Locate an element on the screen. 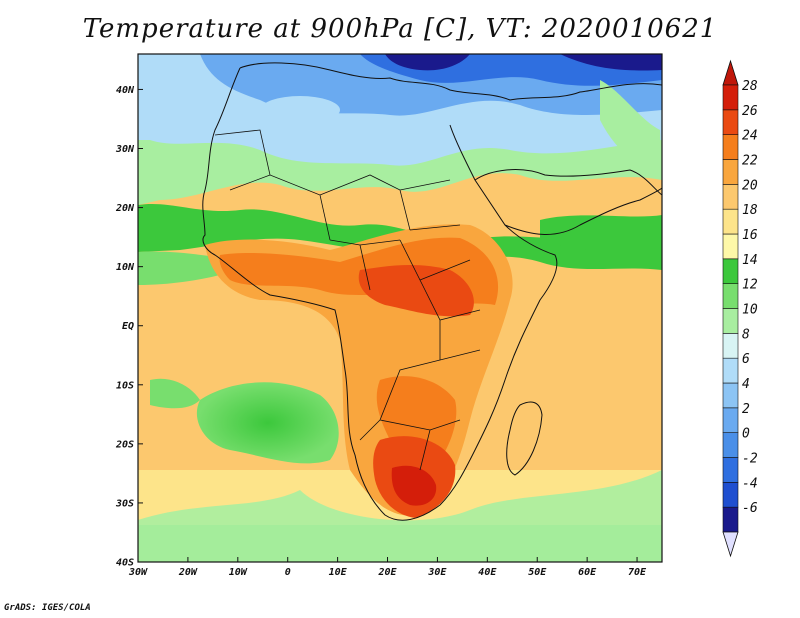 Image resolution: width=800 pixels, height=618 pixels. field-south-green is located at coordinates (400, 516).